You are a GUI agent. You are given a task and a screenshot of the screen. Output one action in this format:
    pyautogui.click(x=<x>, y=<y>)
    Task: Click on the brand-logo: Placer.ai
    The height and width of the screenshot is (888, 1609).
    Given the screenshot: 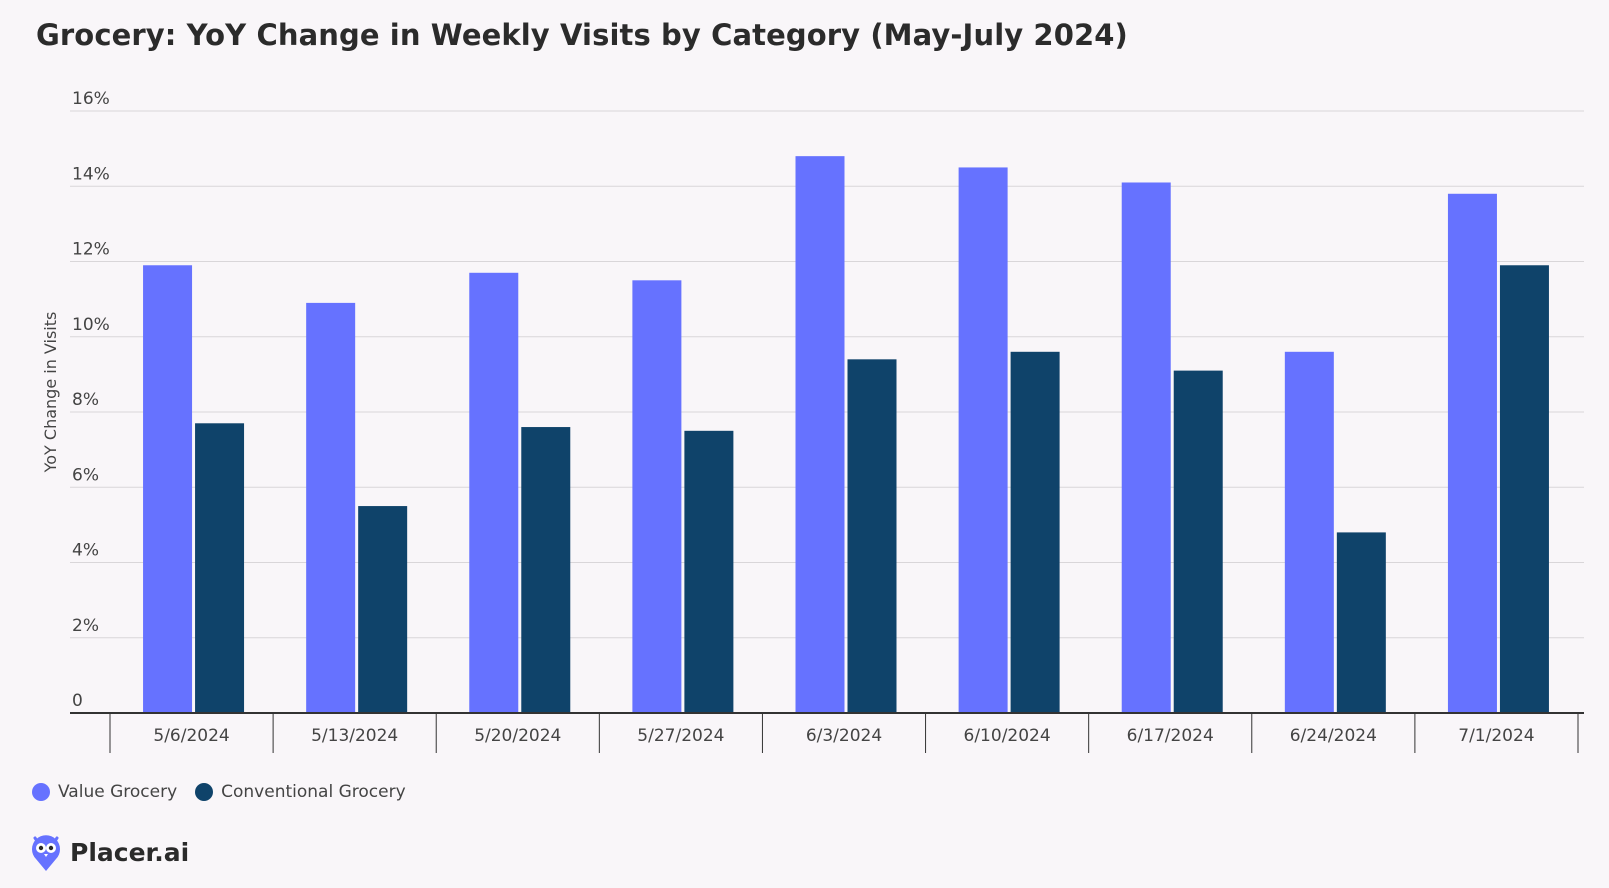 What is the action you would take?
    pyautogui.click(x=109, y=852)
    